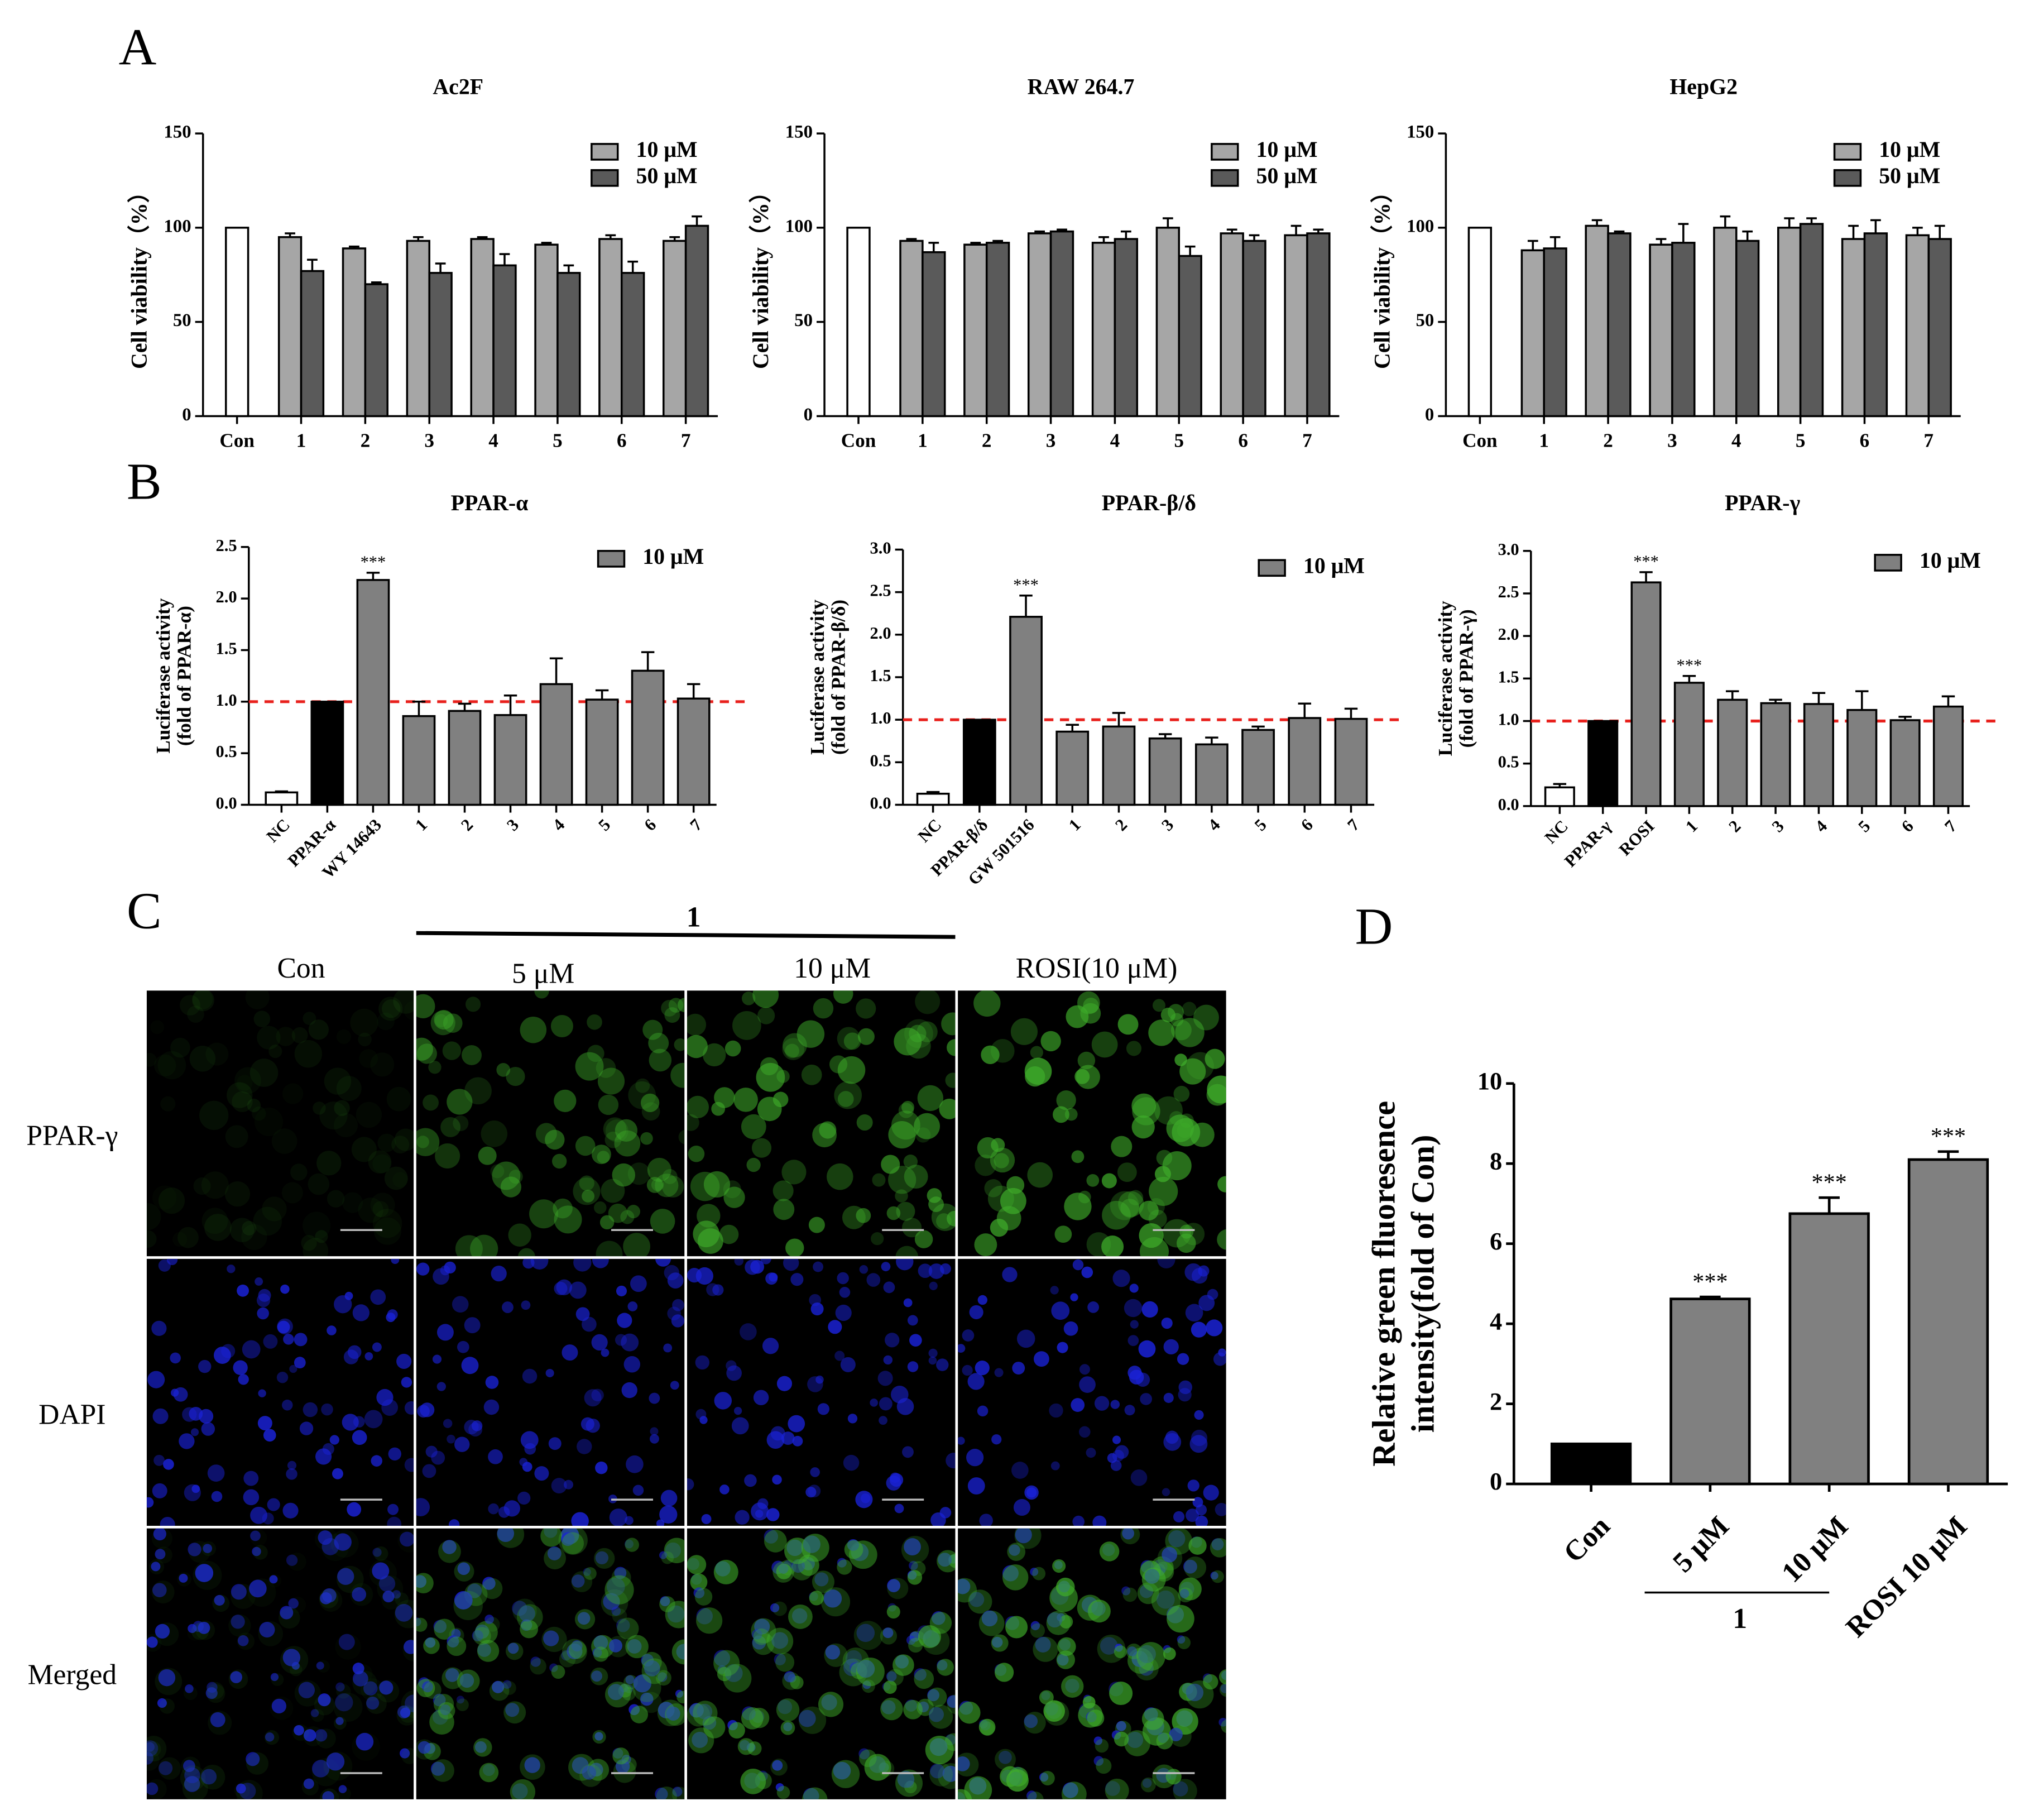  Describe the element at coordinates (280, 1663) in the screenshot. I see `micrograph-bg` at that location.